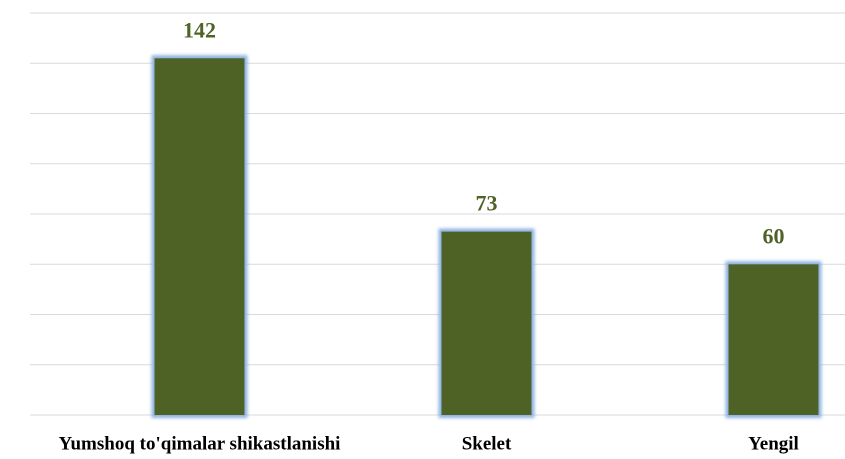 The width and height of the screenshot is (845, 459). I want to click on x-tick-label: Skelet, so click(487, 443).